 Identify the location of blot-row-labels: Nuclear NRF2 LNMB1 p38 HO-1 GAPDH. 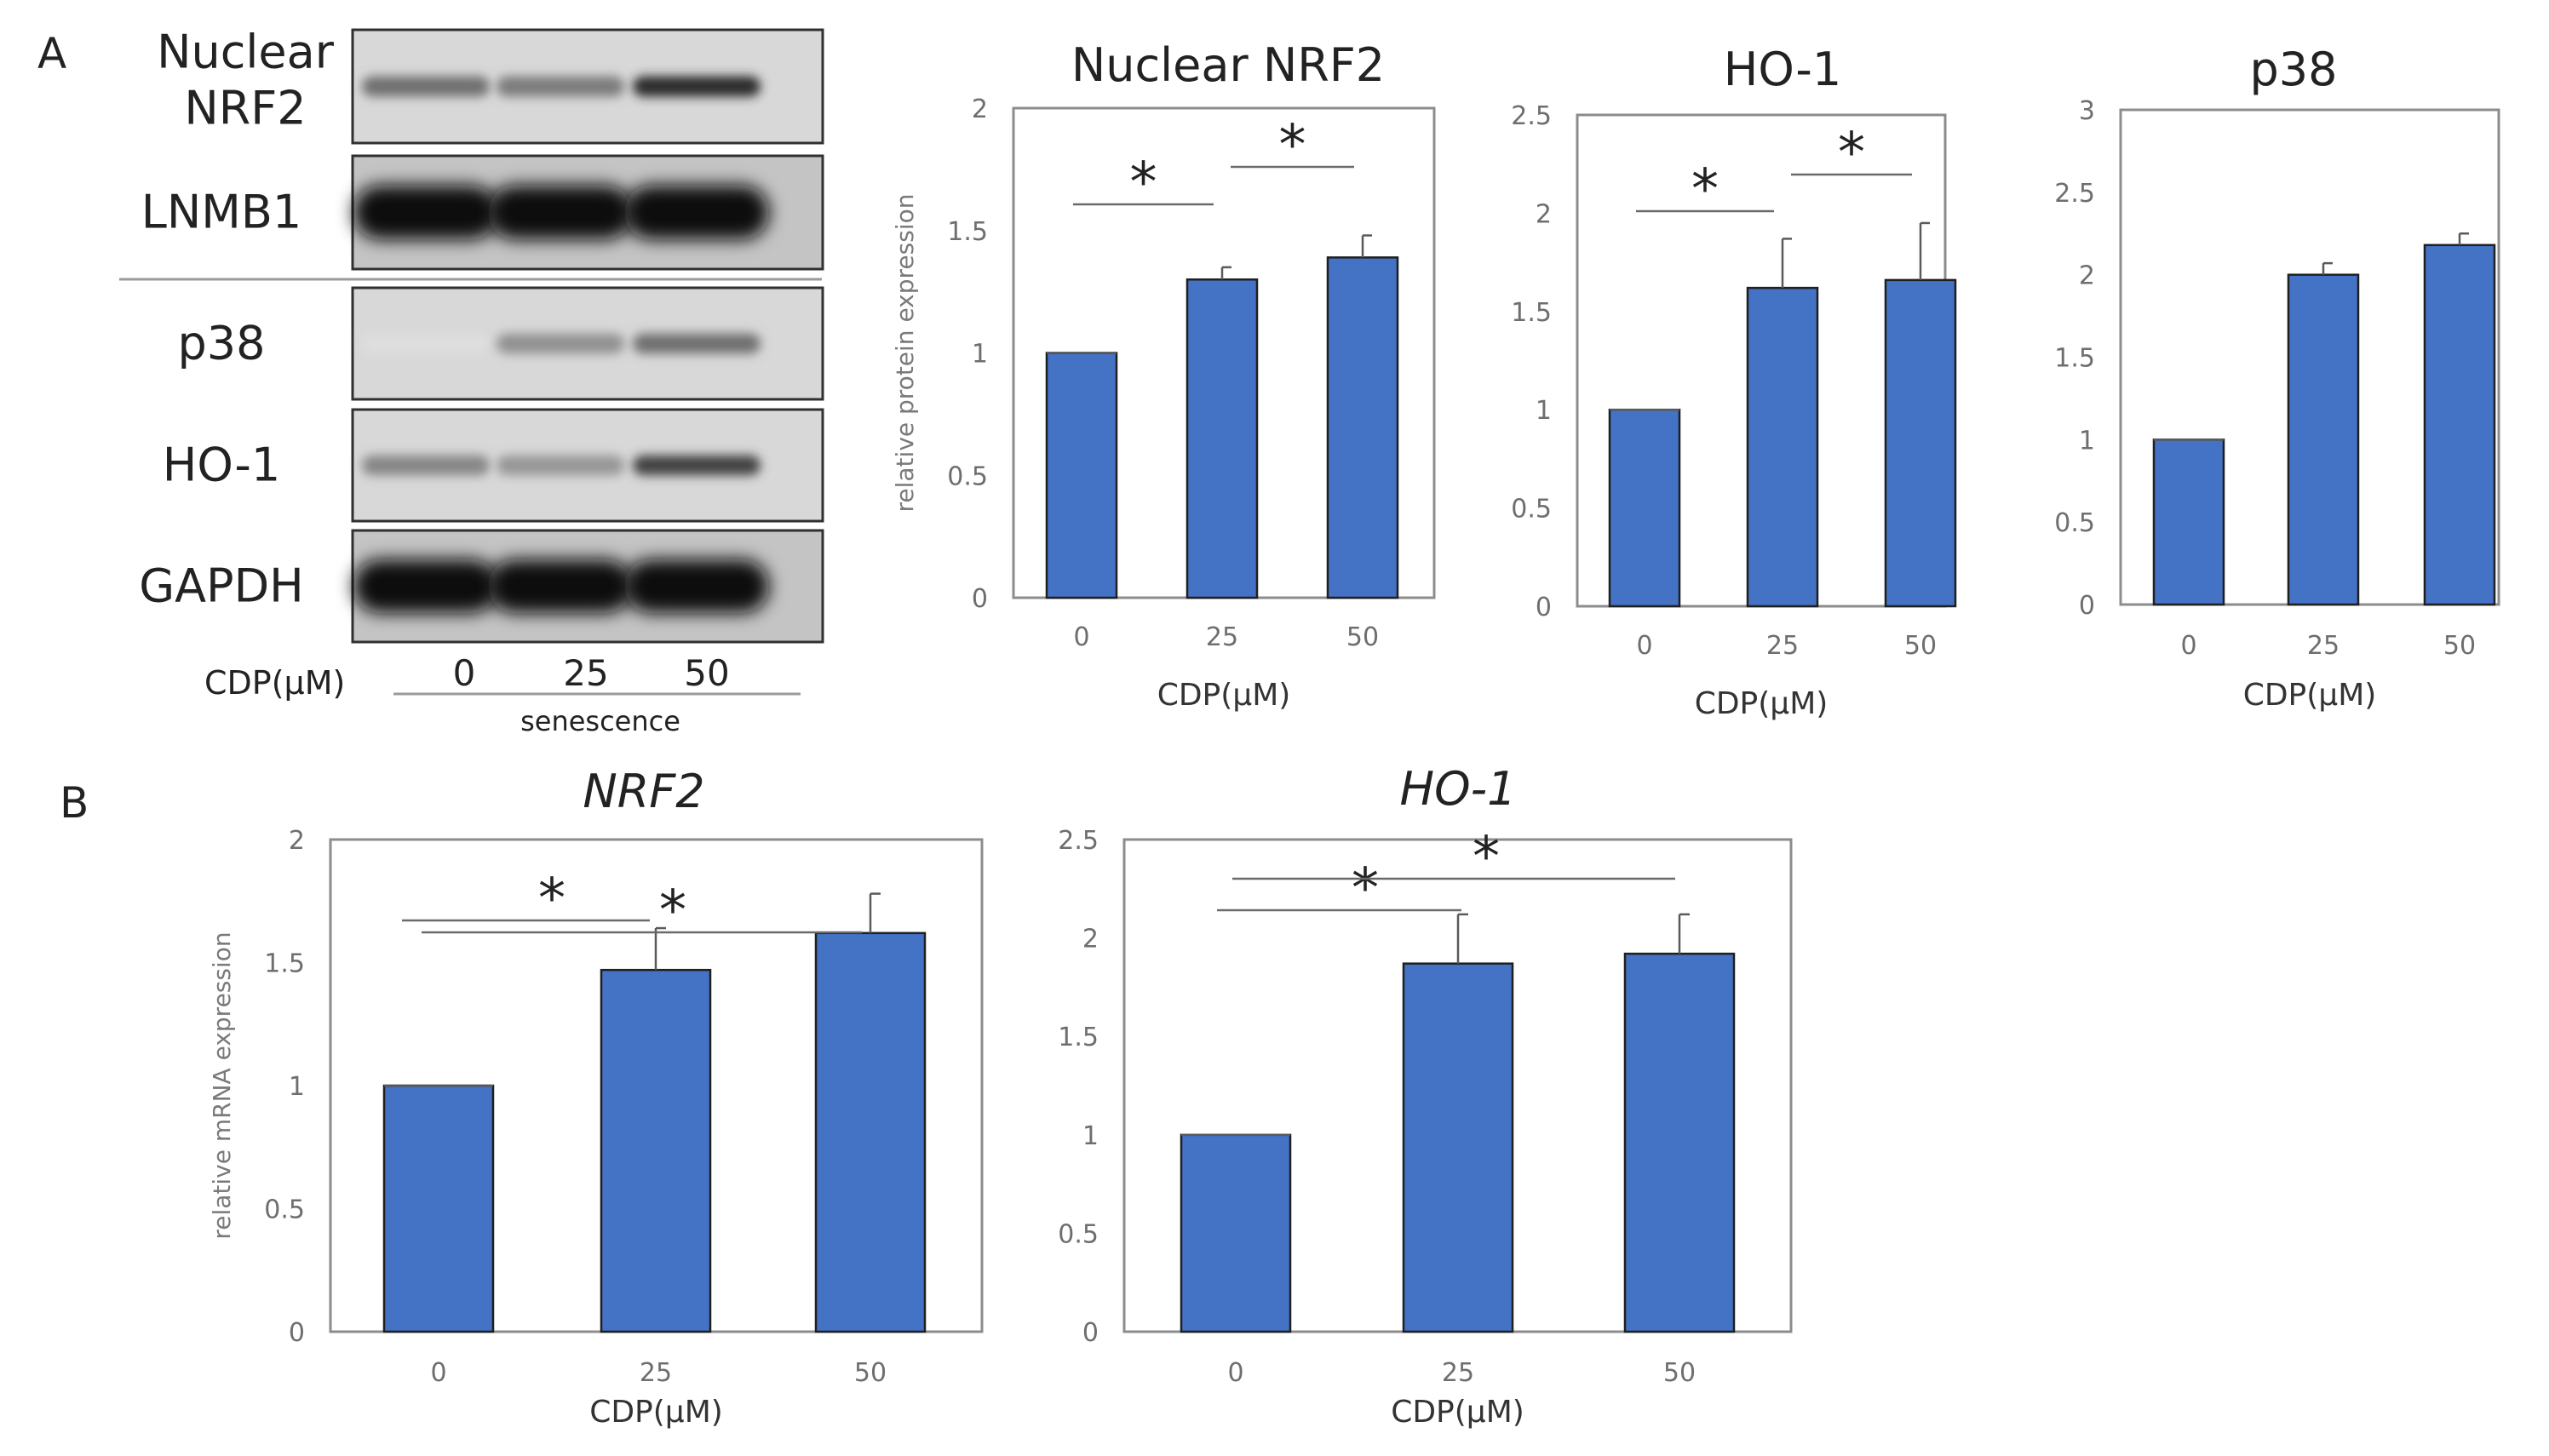
(236, 319).